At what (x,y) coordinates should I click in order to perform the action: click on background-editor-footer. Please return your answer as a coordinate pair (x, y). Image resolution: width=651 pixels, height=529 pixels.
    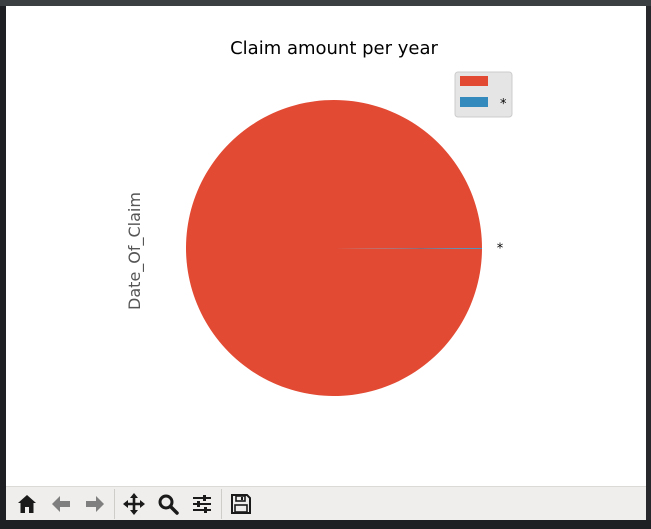
    Looking at the image, I should click on (325, 524).